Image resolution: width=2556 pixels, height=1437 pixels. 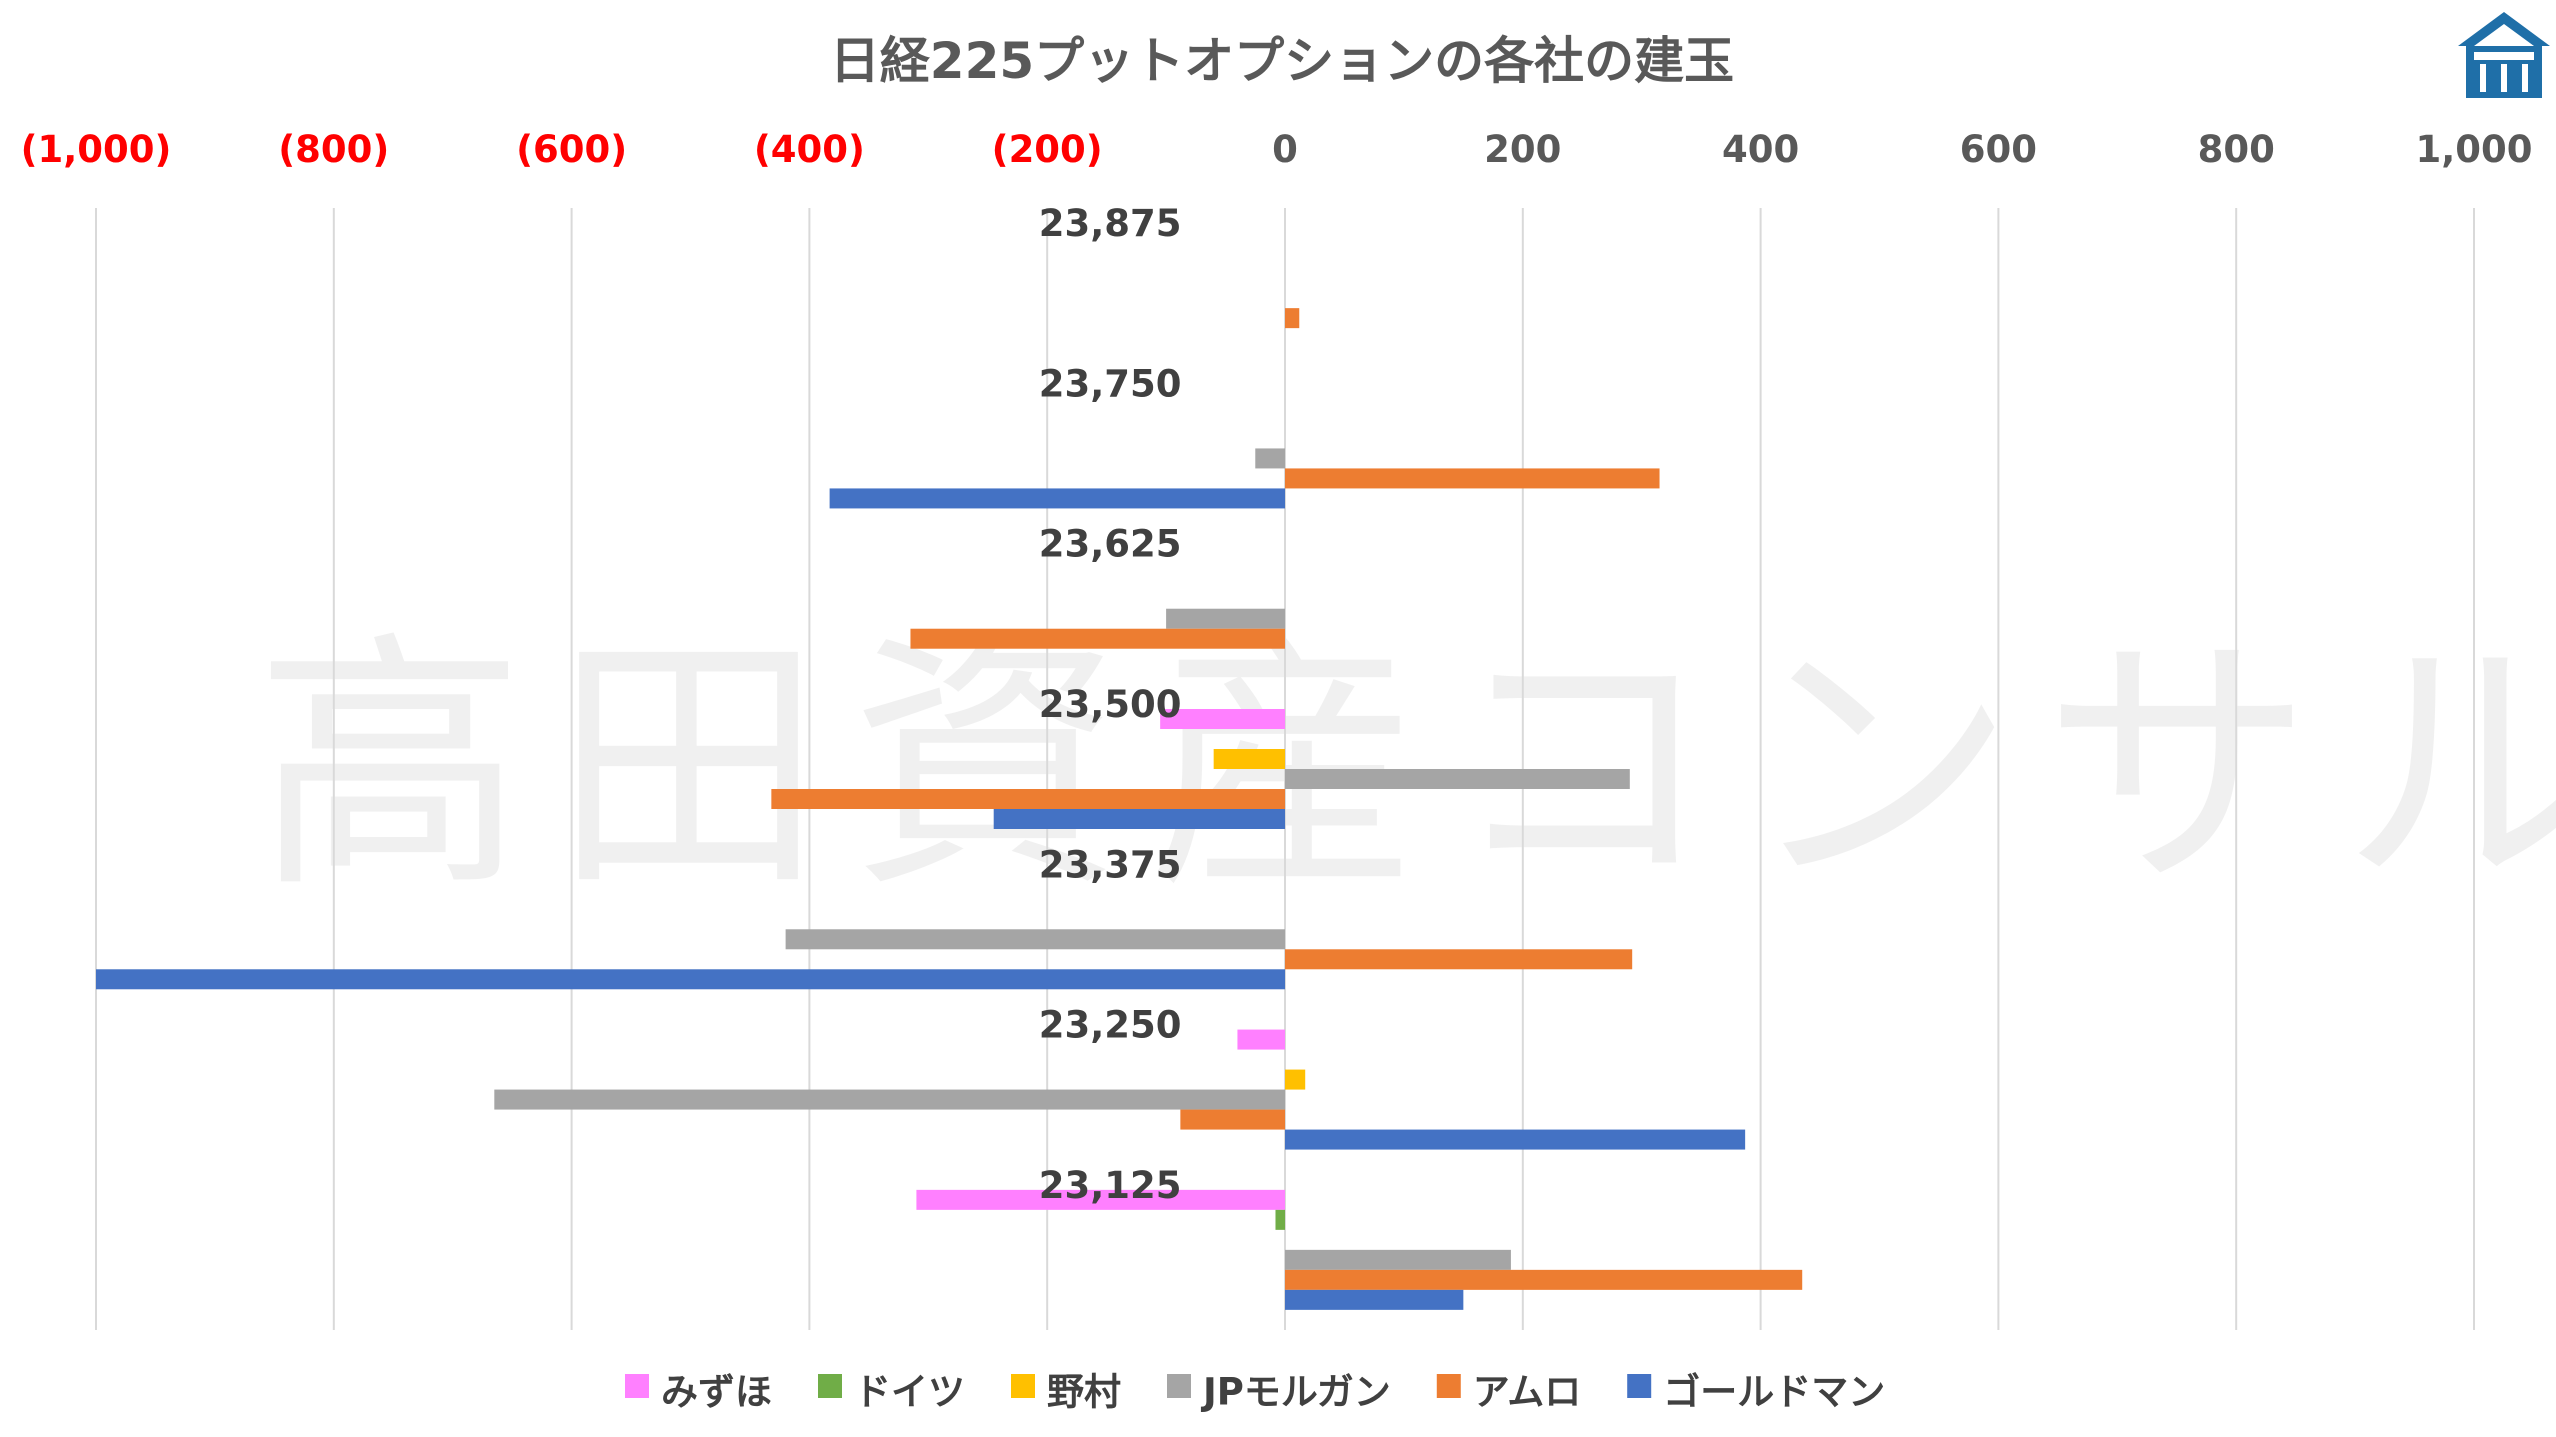 What do you see at coordinates (1110, 383) in the screenshot?
I see `category-label: 23,750` at bounding box center [1110, 383].